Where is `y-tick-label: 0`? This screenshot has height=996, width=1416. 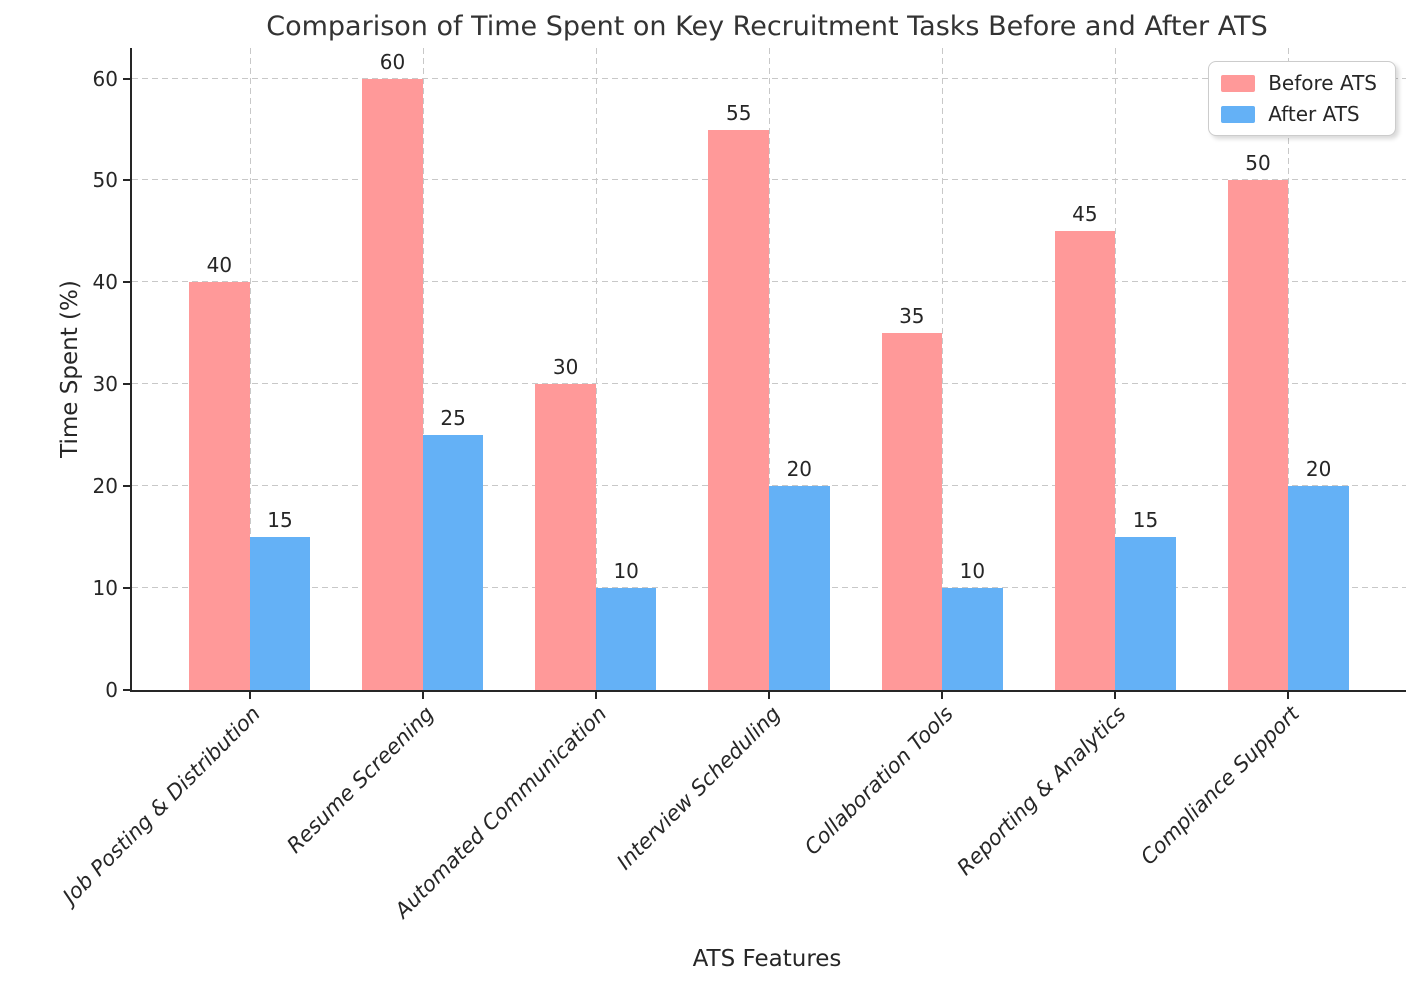 y-tick-label: 0 is located at coordinates (111, 690).